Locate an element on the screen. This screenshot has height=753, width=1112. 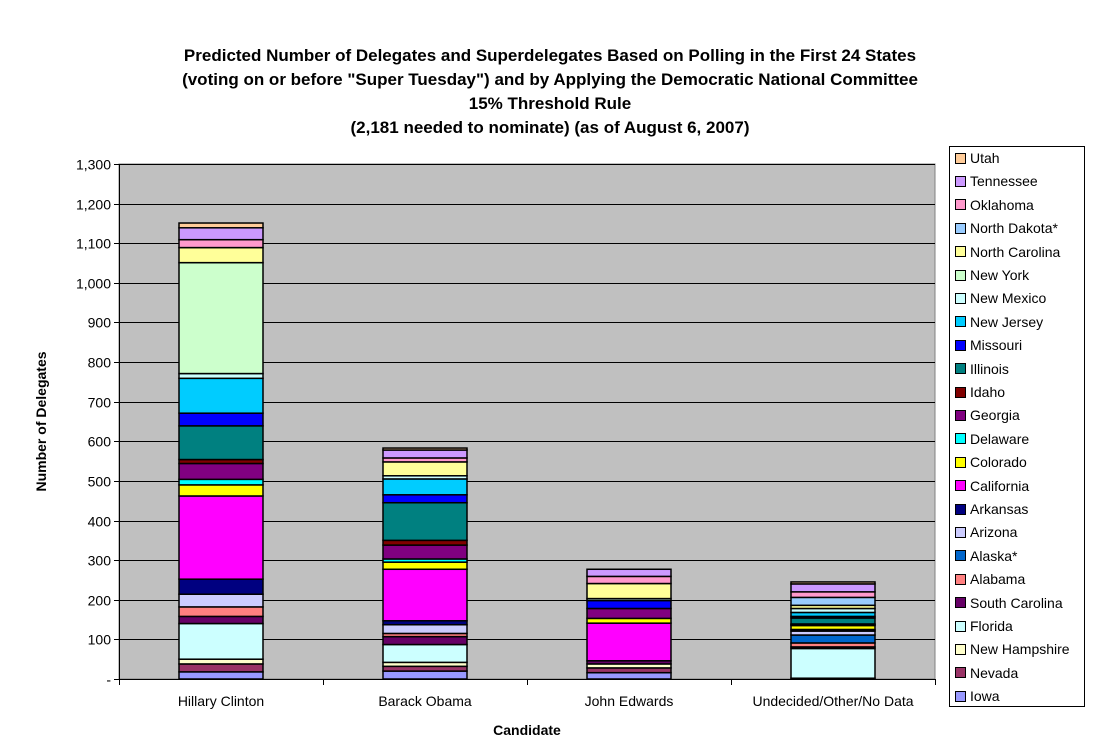
legend-label: North Dakota* is located at coordinates (1014, 228).